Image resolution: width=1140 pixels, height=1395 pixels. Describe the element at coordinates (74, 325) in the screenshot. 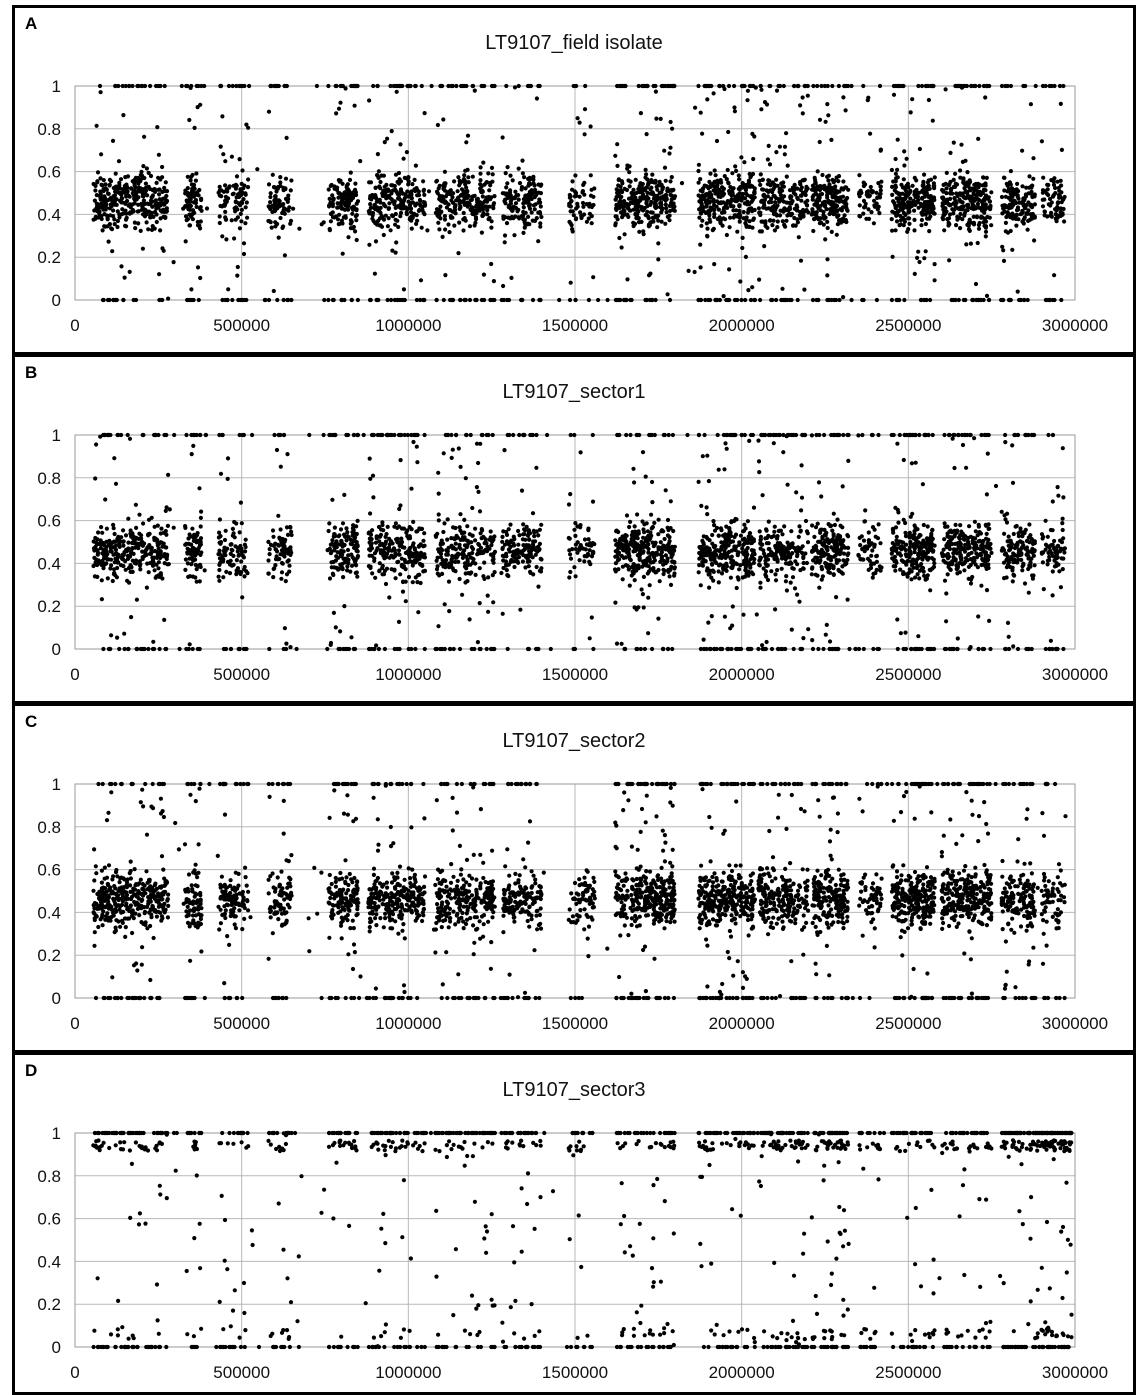

I see `x-tick-label: 0` at that location.